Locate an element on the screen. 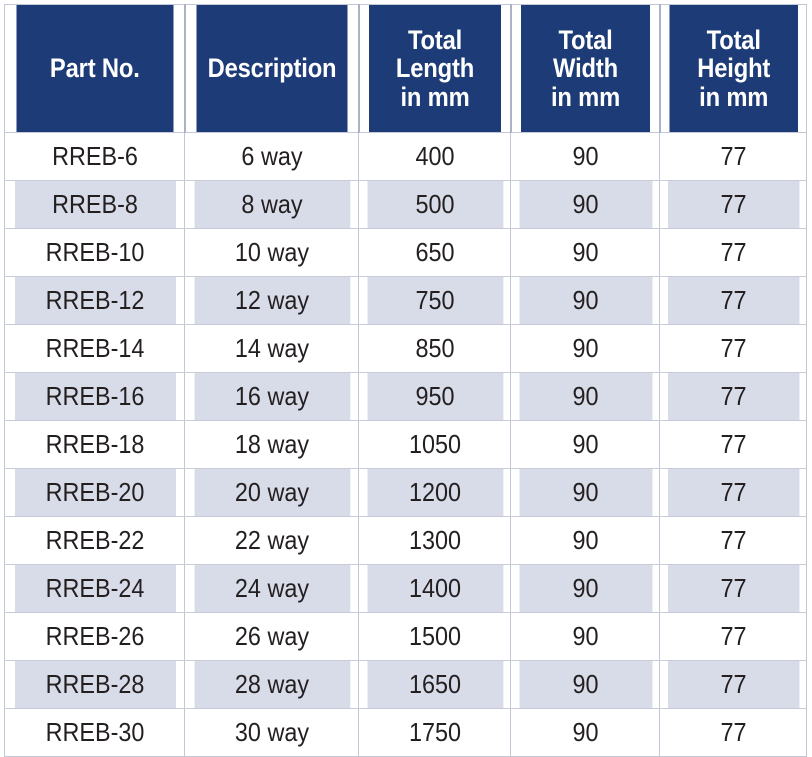 This screenshot has width=812, height=757. column-header-part_no: Part No. is located at coordinates (95, 68).